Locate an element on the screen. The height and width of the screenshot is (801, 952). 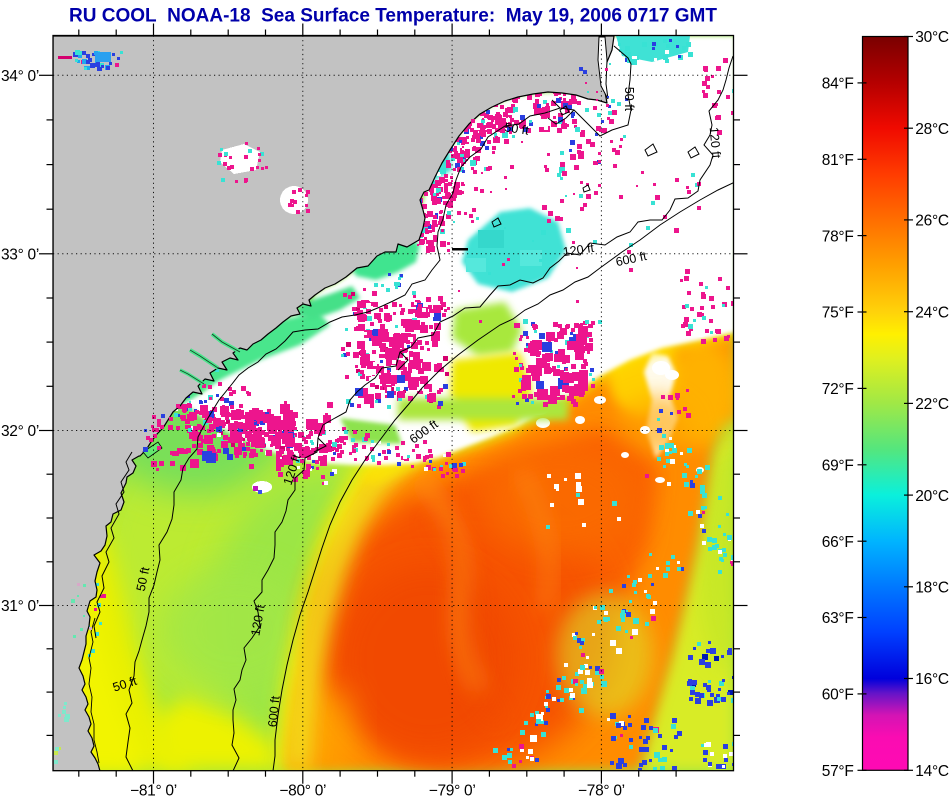
svg-text: 18°C is located at coordinates (932, 588).